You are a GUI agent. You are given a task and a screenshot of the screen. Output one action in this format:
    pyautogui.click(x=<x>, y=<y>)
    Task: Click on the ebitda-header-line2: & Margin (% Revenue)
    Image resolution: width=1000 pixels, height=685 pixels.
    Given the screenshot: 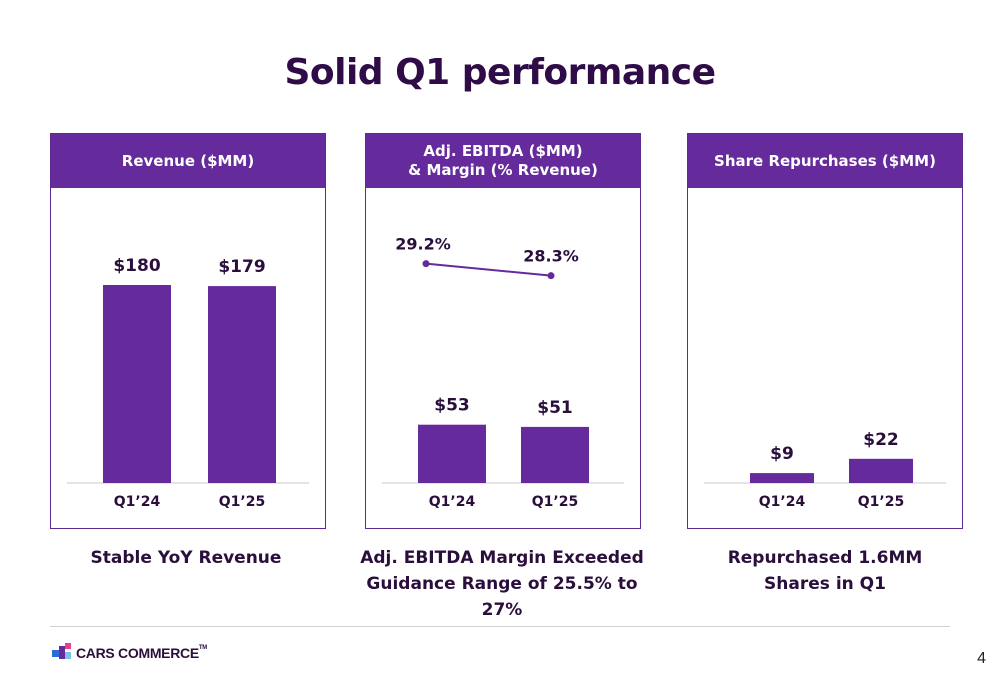 What is the action you would take?
    pyautogui.click(x=503, y=170)
    